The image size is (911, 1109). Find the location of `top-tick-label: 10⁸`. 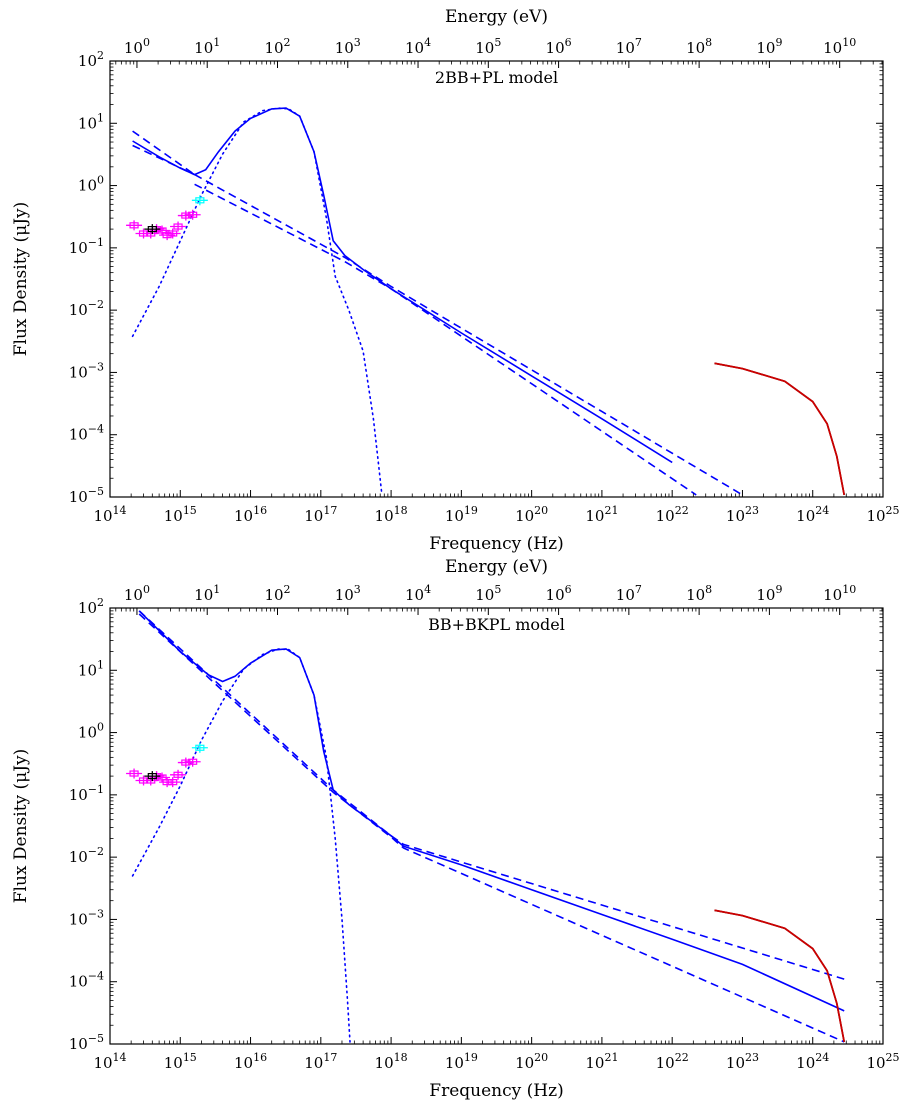

top-tick-label: 10⁸ is located at coordinates (699, 46).